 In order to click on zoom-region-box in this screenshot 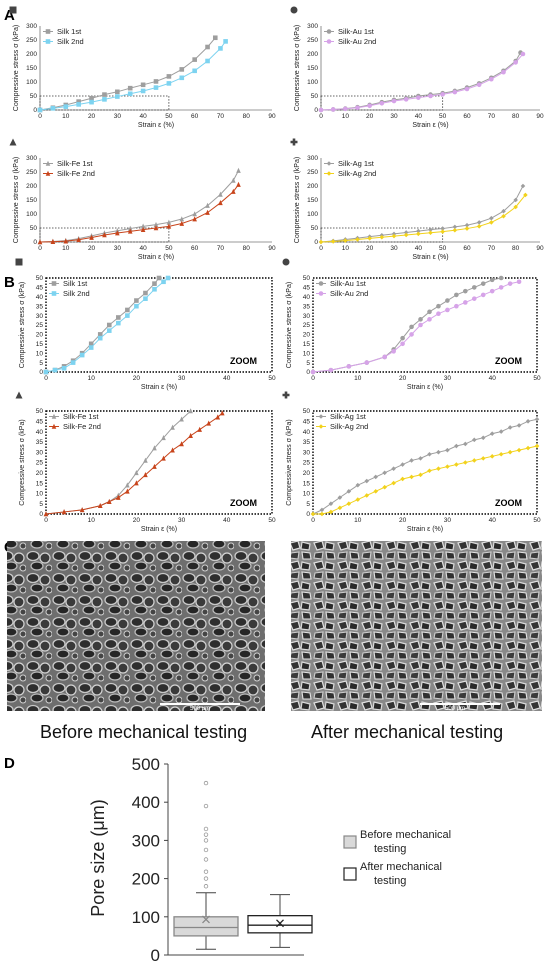, I will do `click(104, 235)`.